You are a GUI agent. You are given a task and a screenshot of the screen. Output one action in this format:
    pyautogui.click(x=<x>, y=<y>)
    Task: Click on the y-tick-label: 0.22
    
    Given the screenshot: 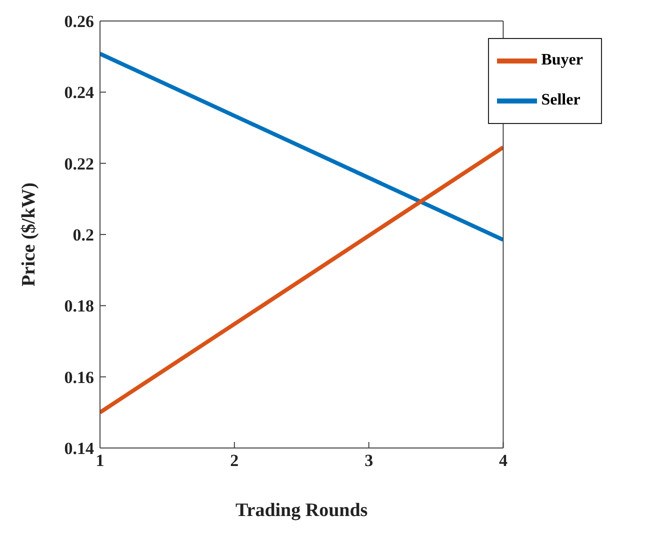 What is the action you would take?
    pyautogui.click(x=79, y=164)
    